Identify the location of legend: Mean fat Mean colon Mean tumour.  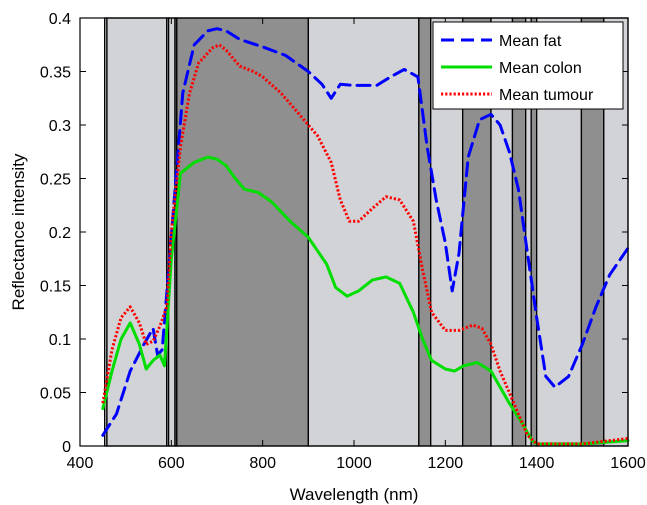
(528, 65).